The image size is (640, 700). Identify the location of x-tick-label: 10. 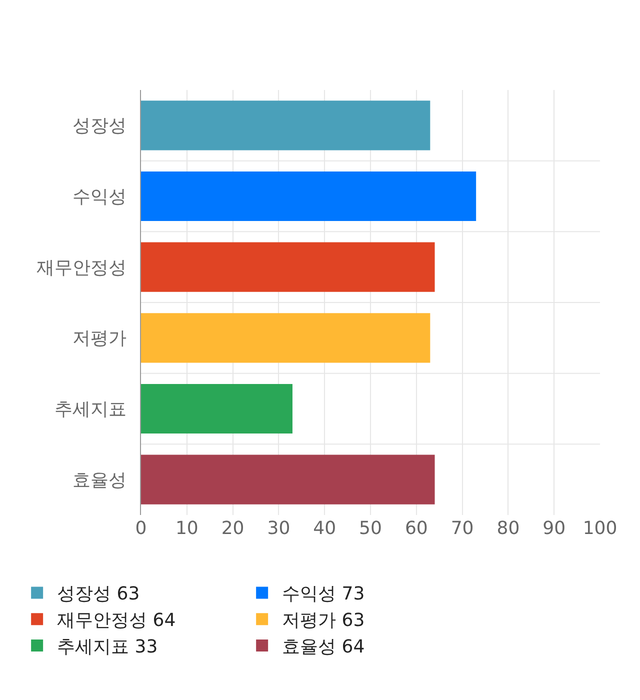
(186, 528).